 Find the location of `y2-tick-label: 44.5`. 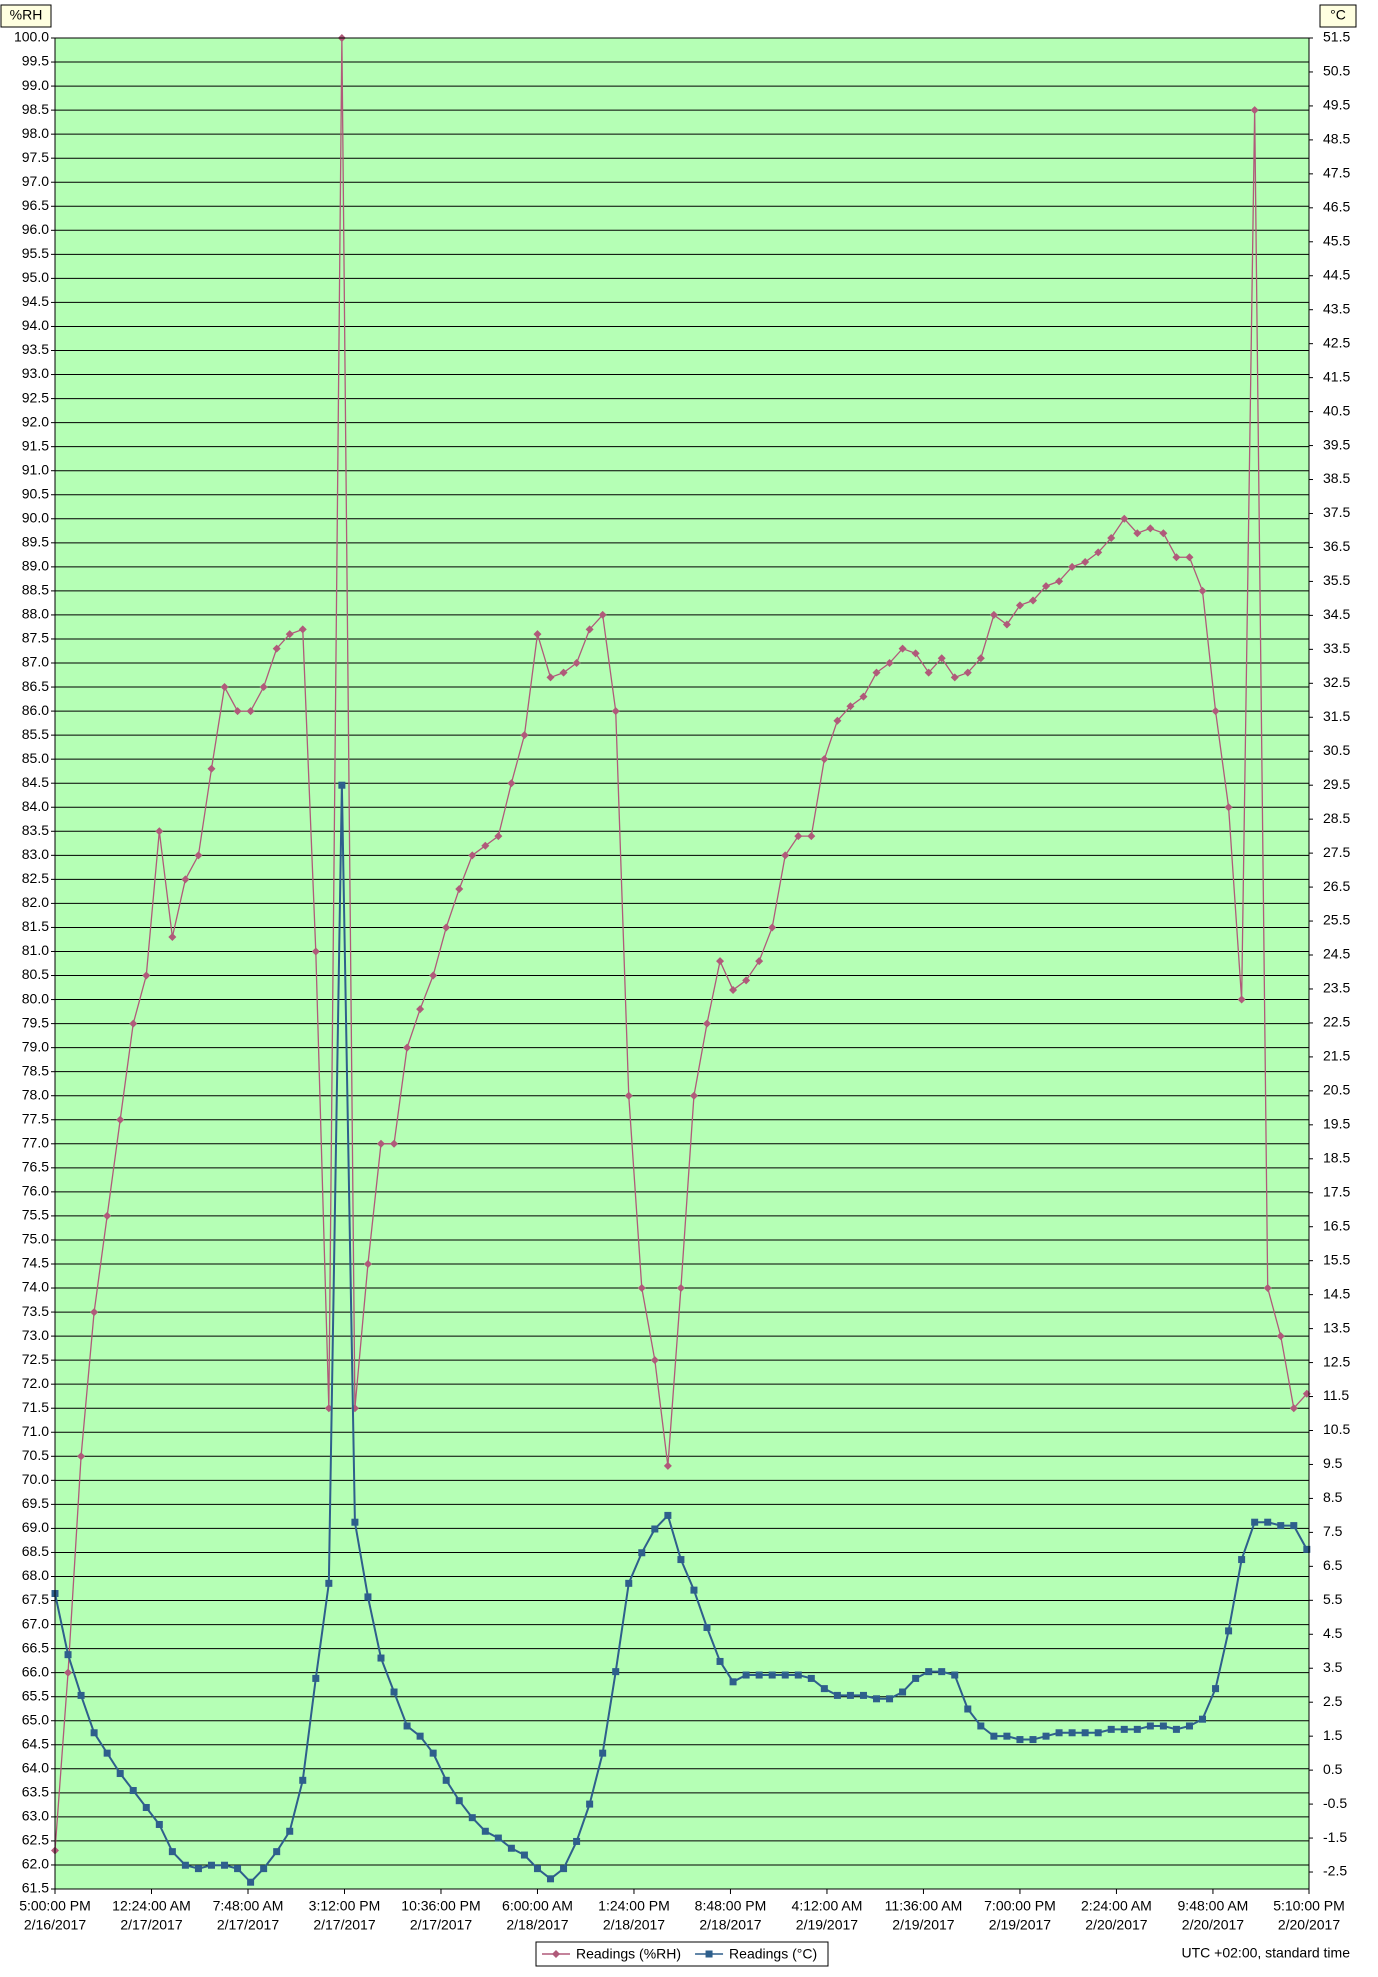

y2-tick-label: 44.5 is located at coordinates (1336, 274).